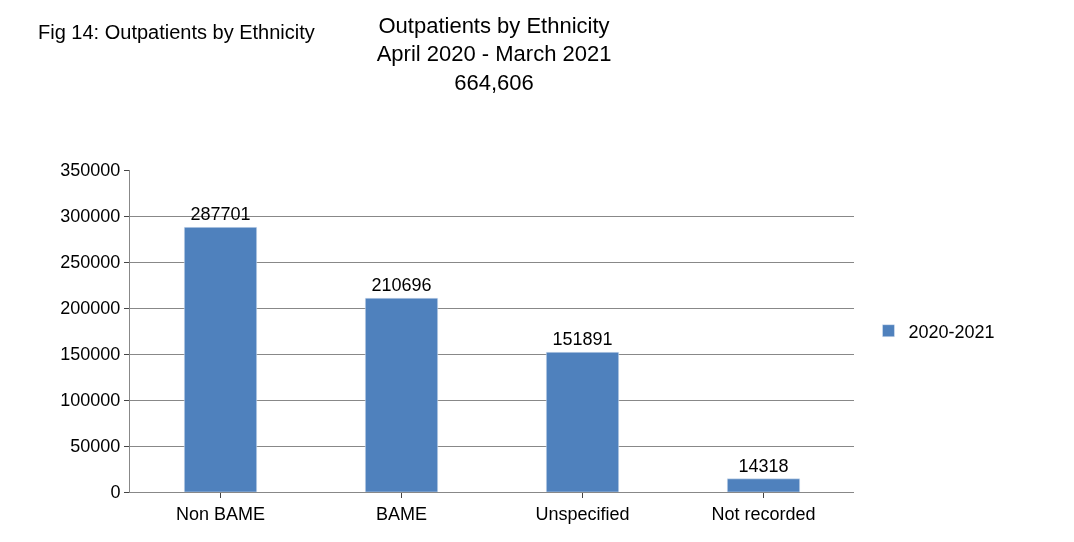 The width and height of the screenshot is (1074, 542). Describe the element at coordinates (90, 262) in the screenshot. I see `y-tick-label: 250000` at that location.